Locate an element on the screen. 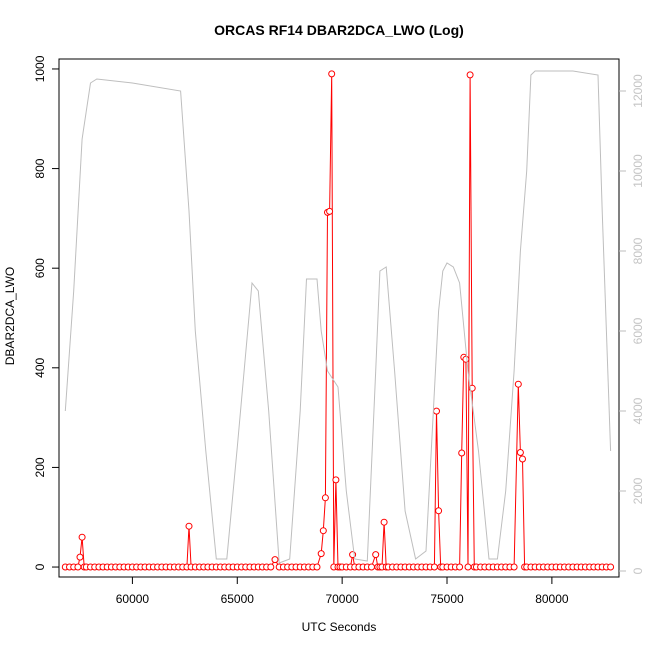  y-tick-label: 400 is located at coordinates (40, 367).